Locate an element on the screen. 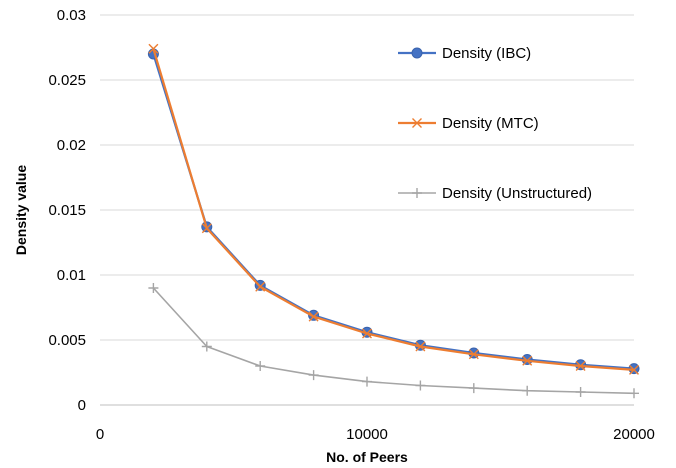 This screenshot has width=676, height=468. legend-item-1: Density (MTC) is located at coordinates (468, 123).